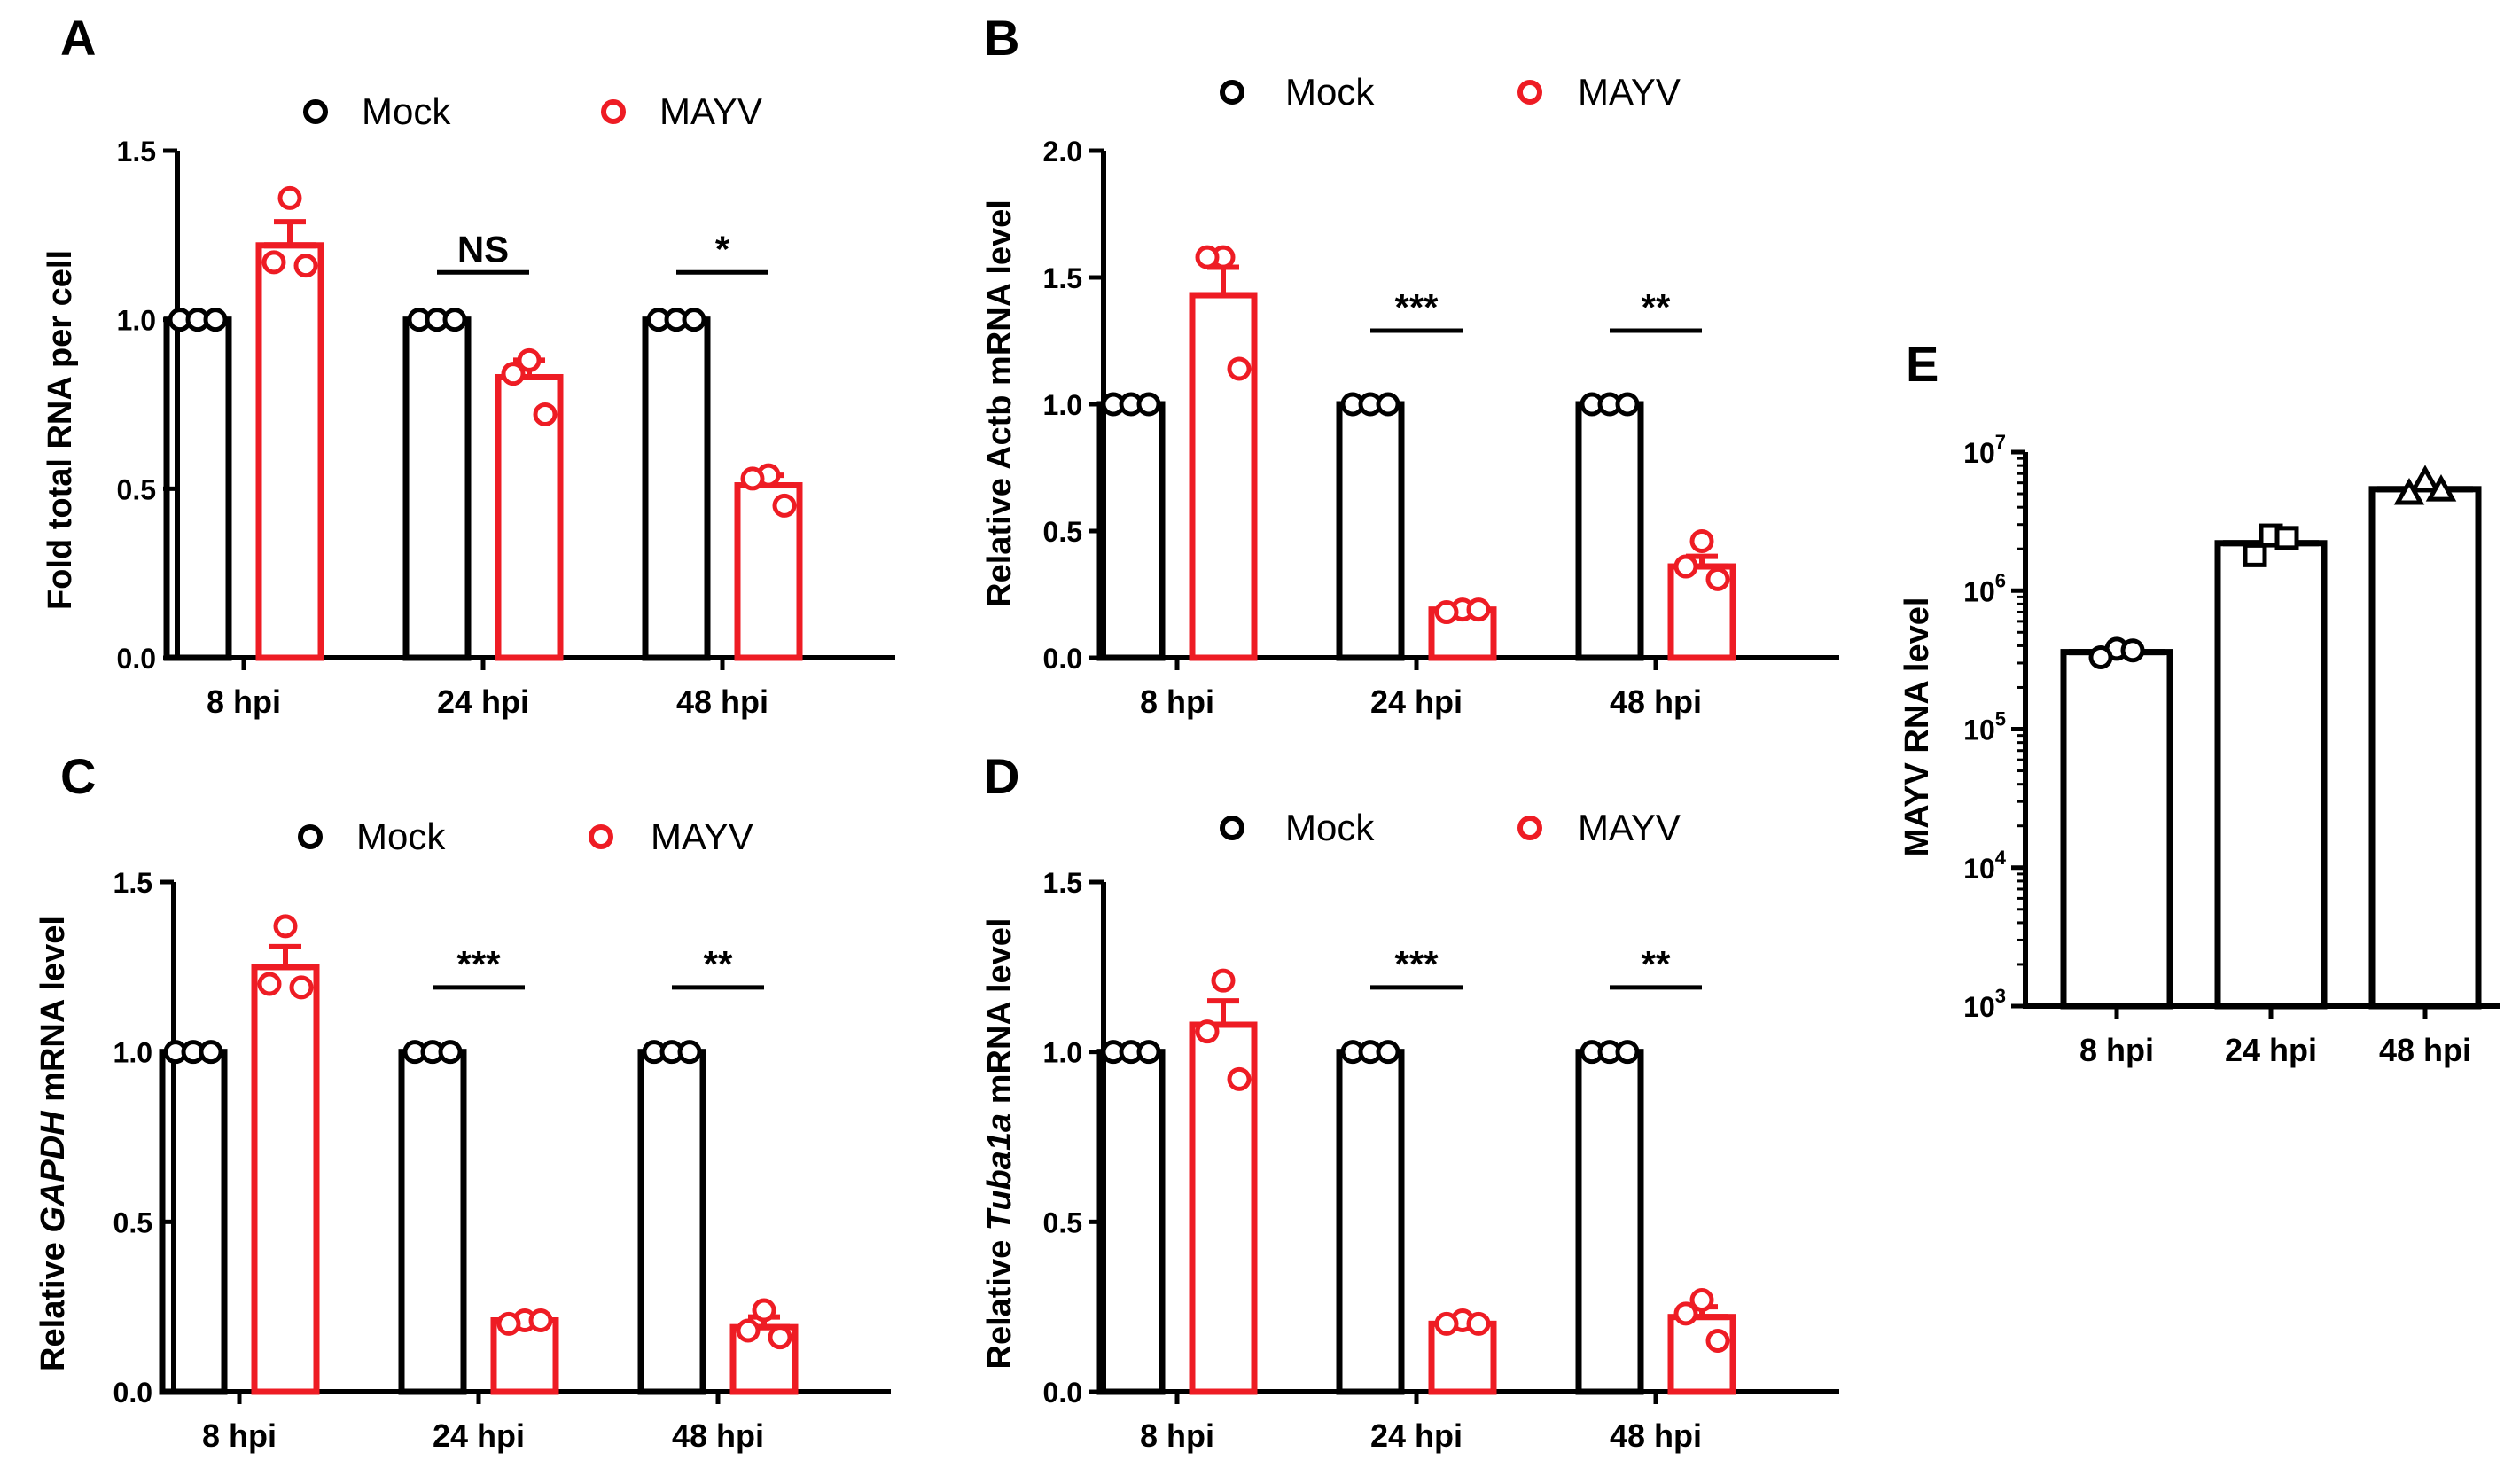 This screenshot has width=2520, height=1460. I want to click on panel-letter-e: E, so click(1922, 364).